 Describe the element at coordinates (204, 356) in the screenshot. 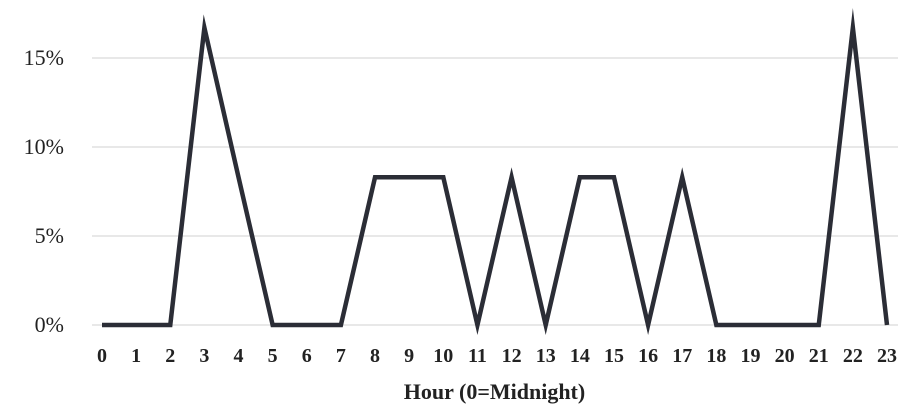

I see `x-tick-label: 3` at that location.